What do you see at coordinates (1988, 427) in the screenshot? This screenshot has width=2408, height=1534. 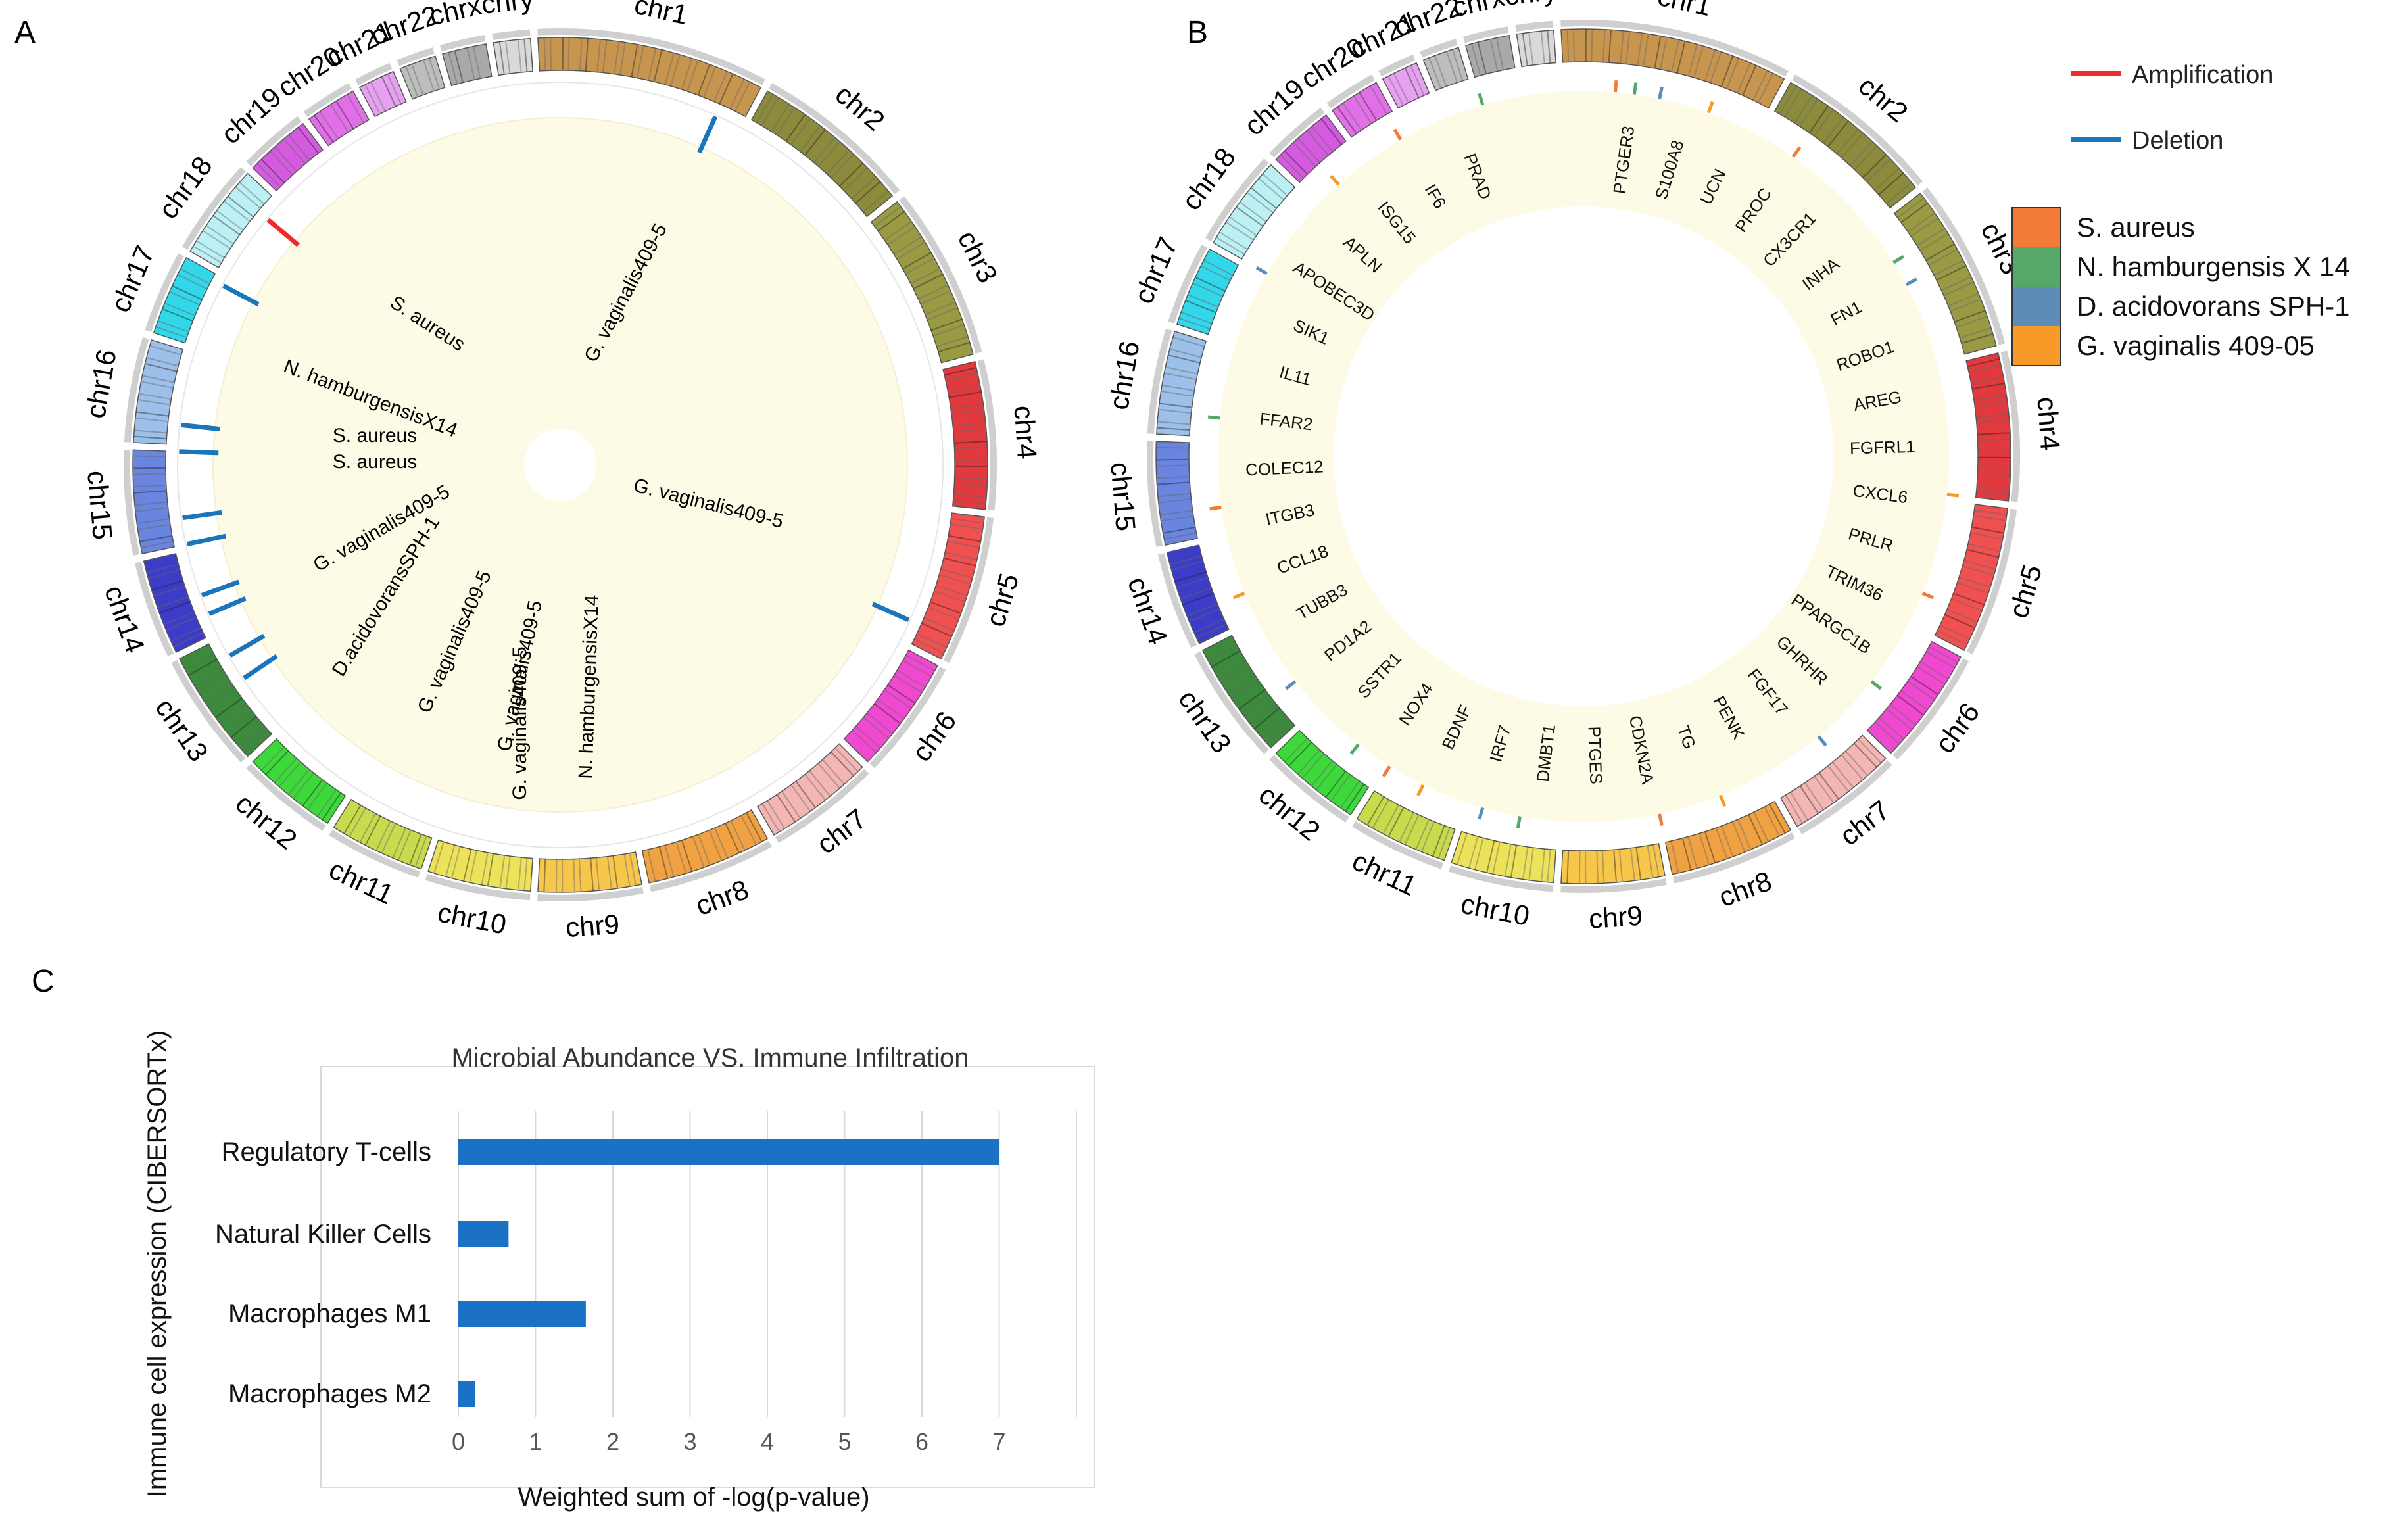 I see `chromosome-band-chr4` at bounding box center [1988, 427].